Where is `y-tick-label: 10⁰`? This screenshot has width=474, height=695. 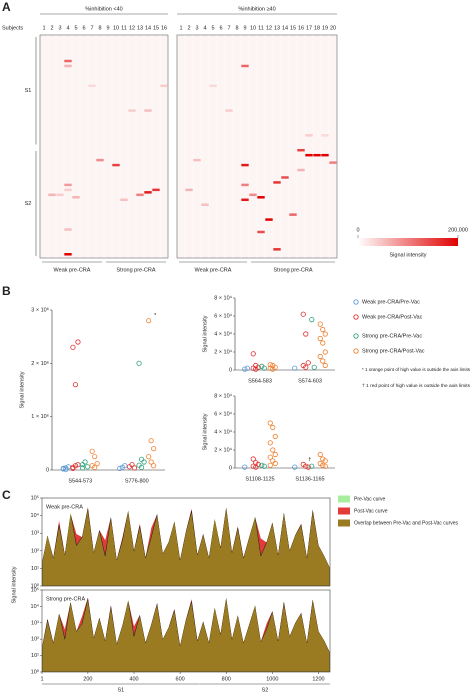 y-tick-label: 10⁰ is located at coordinates (35, 671).